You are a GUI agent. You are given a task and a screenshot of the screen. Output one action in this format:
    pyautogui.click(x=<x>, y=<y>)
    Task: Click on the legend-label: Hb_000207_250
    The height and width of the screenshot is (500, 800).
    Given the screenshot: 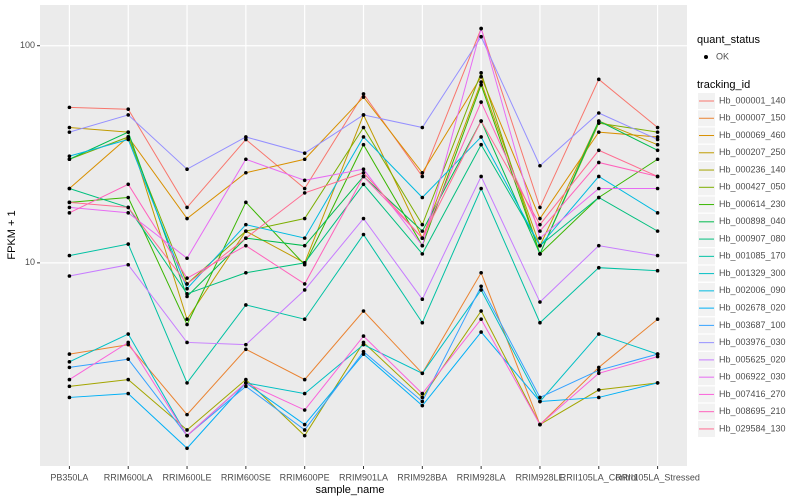 What is the action you would take?
    pyautogui.click(x=752, y=152)
    